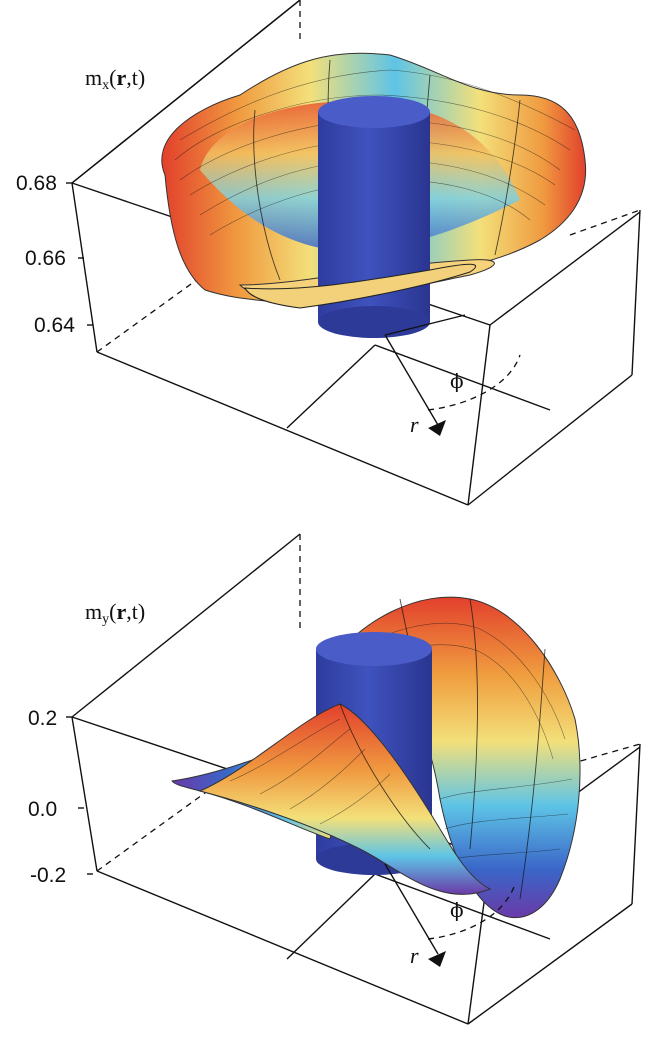  What do you see at coordinates (360, 286) in the screenshot?
I see `surface-front-ribbon` at bounding box center [360, 286].